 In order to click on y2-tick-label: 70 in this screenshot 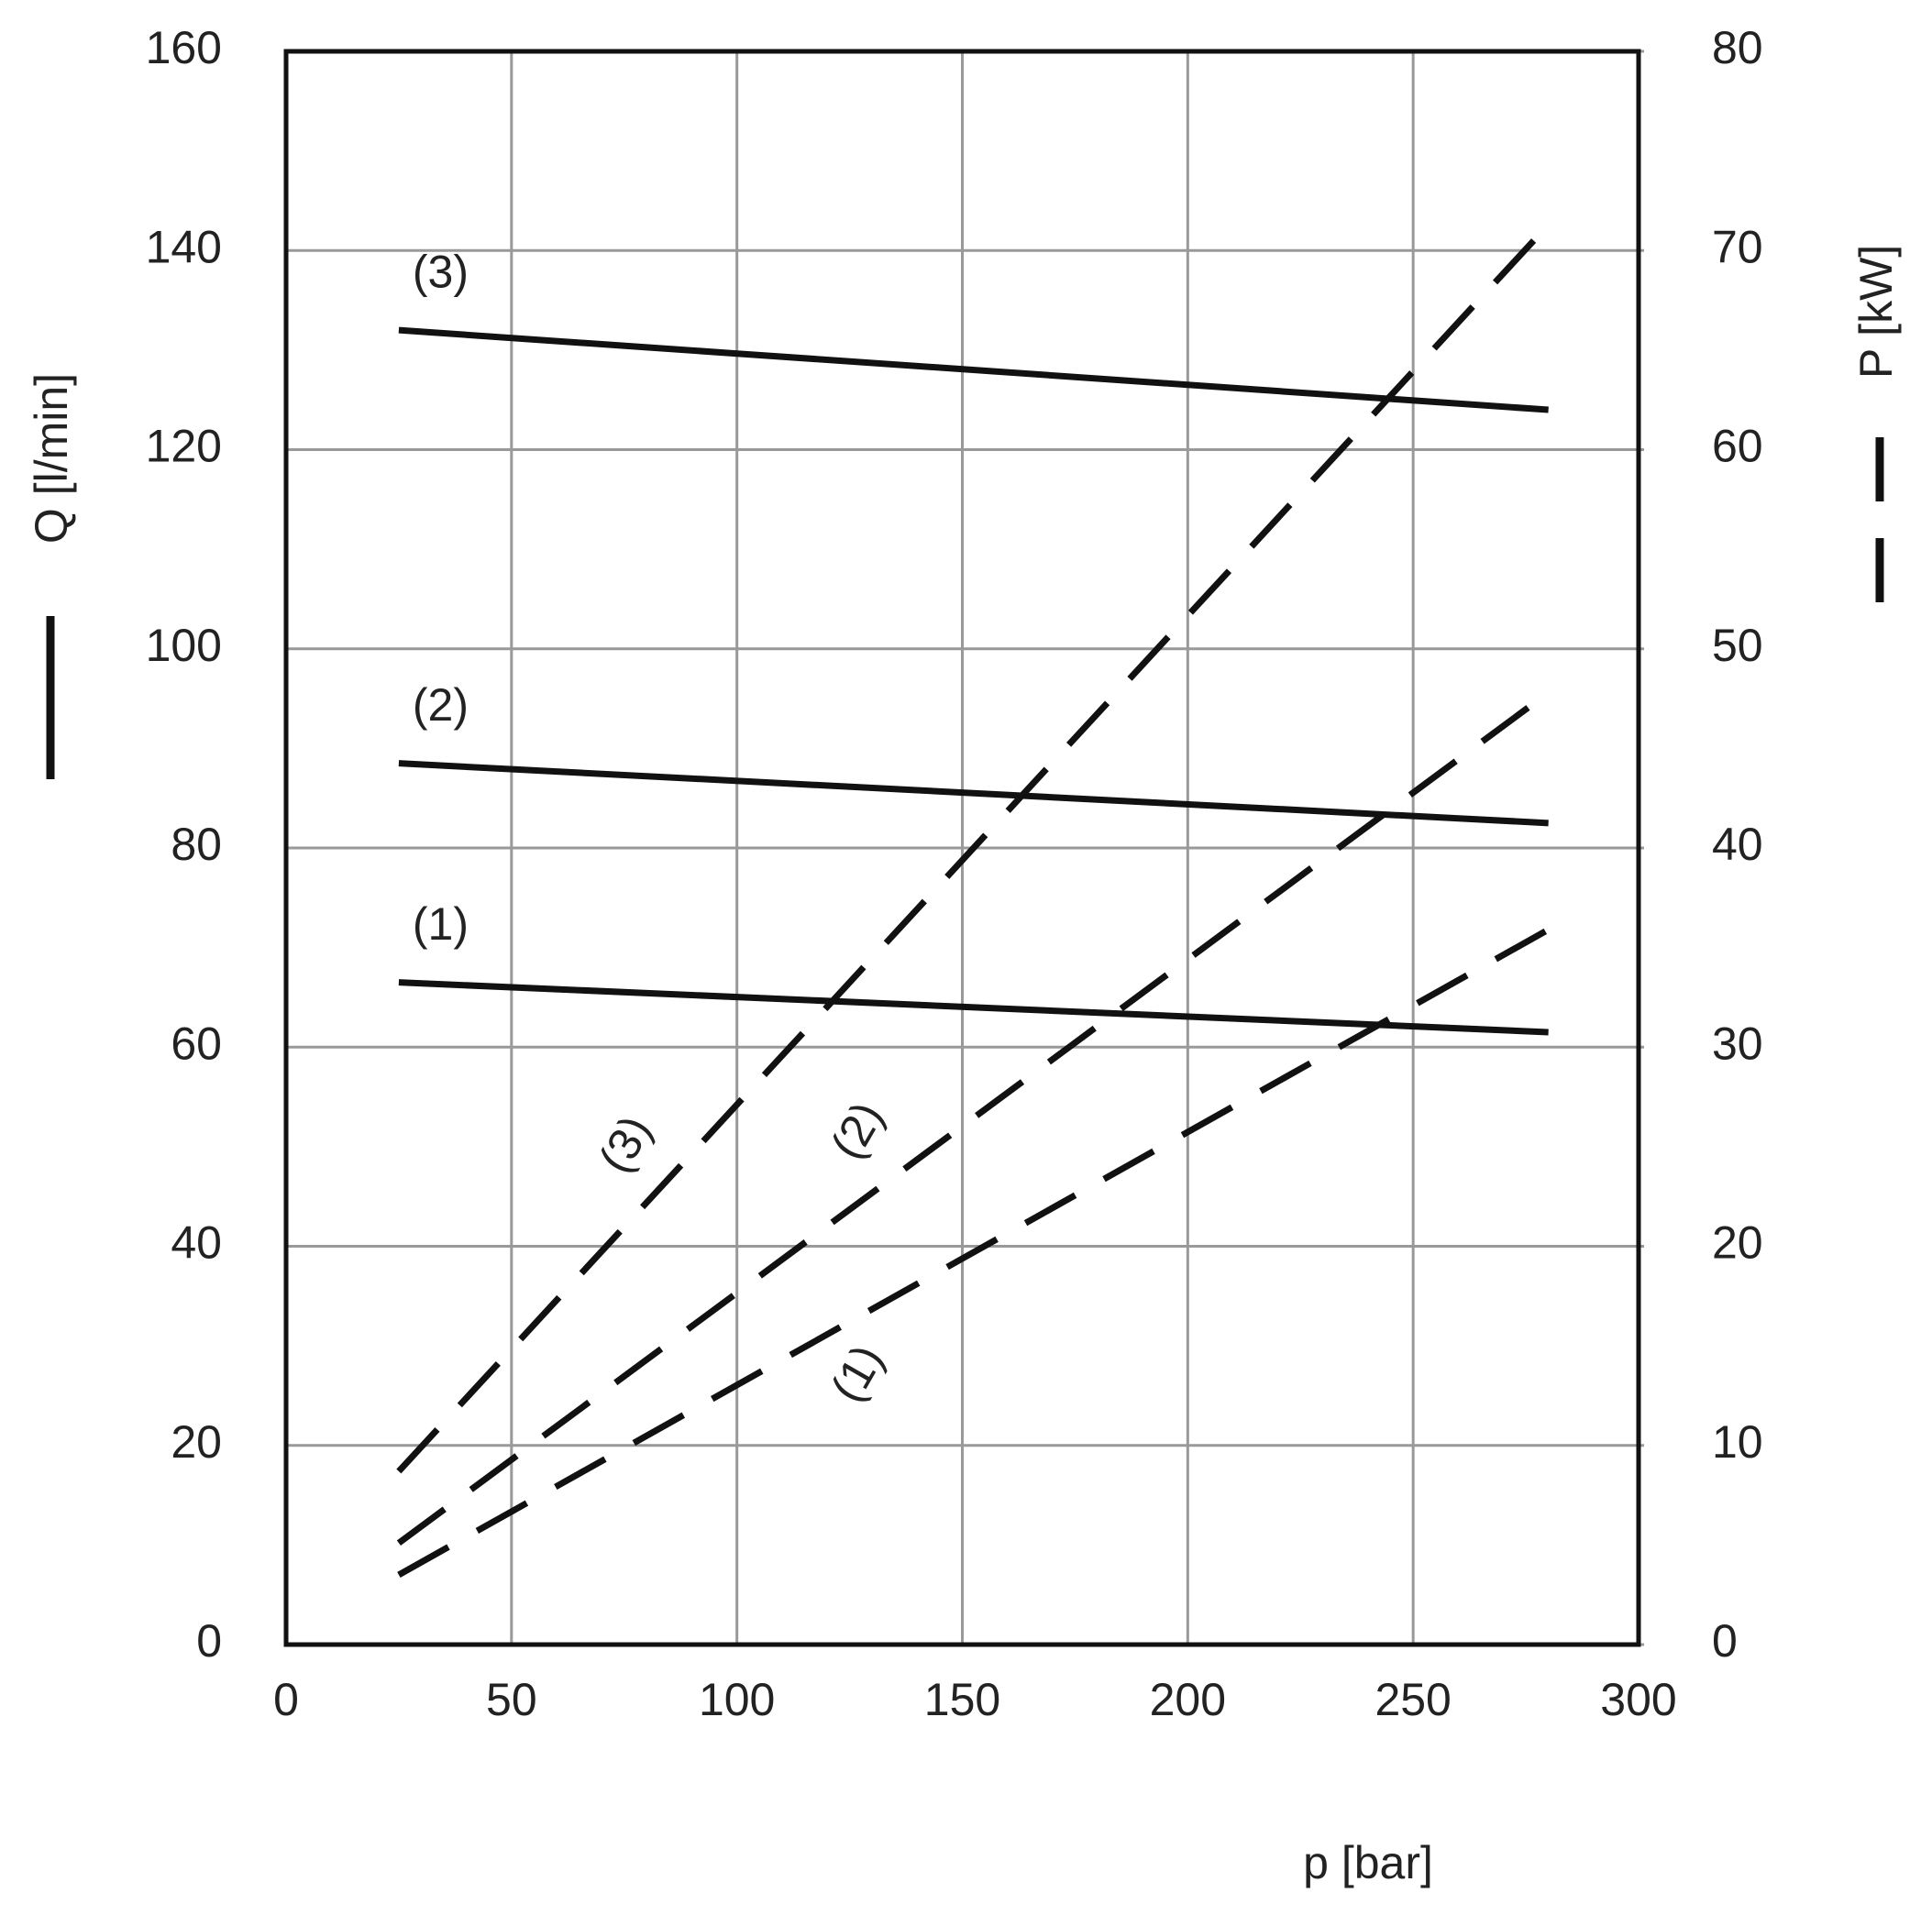, I will do `click(1737, 247)`.